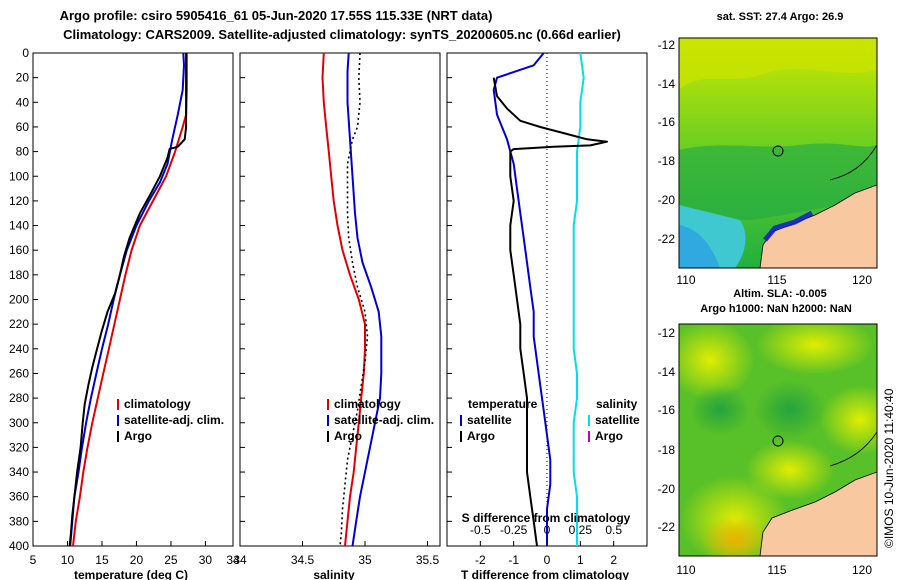 The width and height of the screenshot is (900, 580). I want to click on legend-label-s-argo: Argo, so click(609, 436).